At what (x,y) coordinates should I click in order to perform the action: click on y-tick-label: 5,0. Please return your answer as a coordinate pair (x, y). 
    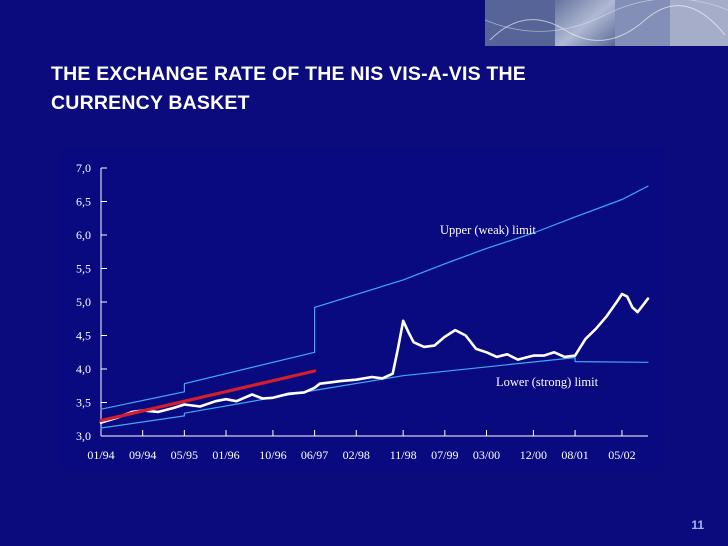
    Looking at the image, I should click on (83, 302).